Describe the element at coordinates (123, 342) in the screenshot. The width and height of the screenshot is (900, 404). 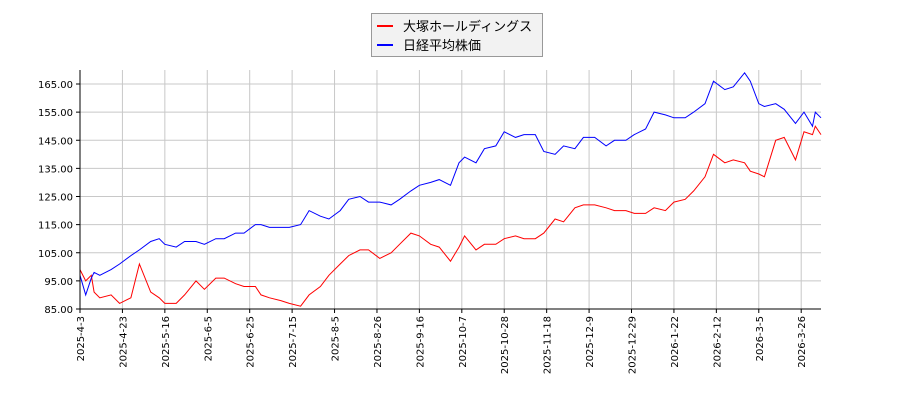
I see `x-tick-label: 2025-4-23` at that location.